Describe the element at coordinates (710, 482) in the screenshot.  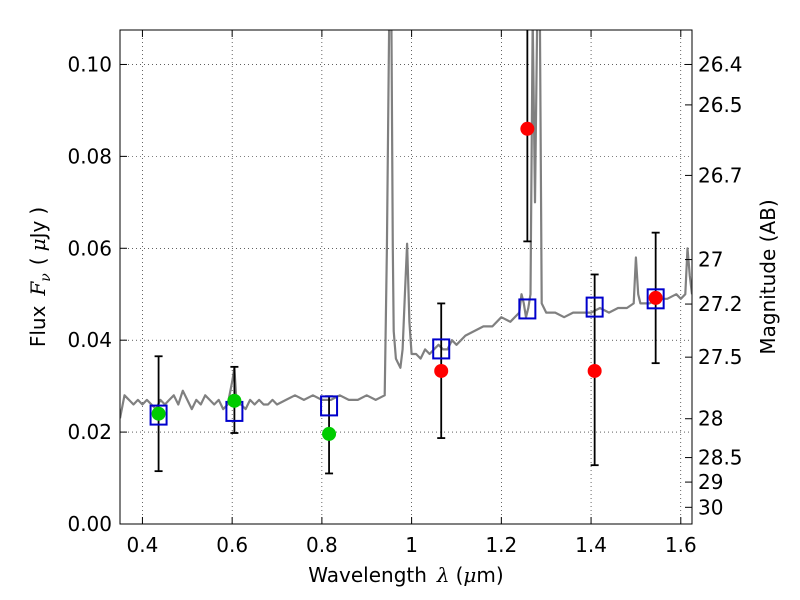
I see `y2-tick-label: 29` at that location.